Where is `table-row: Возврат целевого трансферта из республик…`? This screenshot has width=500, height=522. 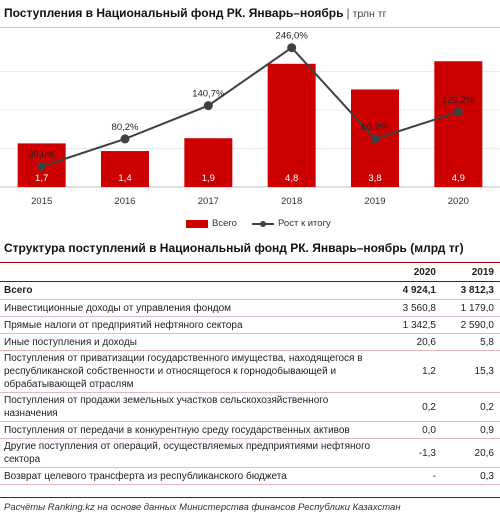 table-row: Возврат целевого трансферта из республик… is located at coordinates (250, 476).